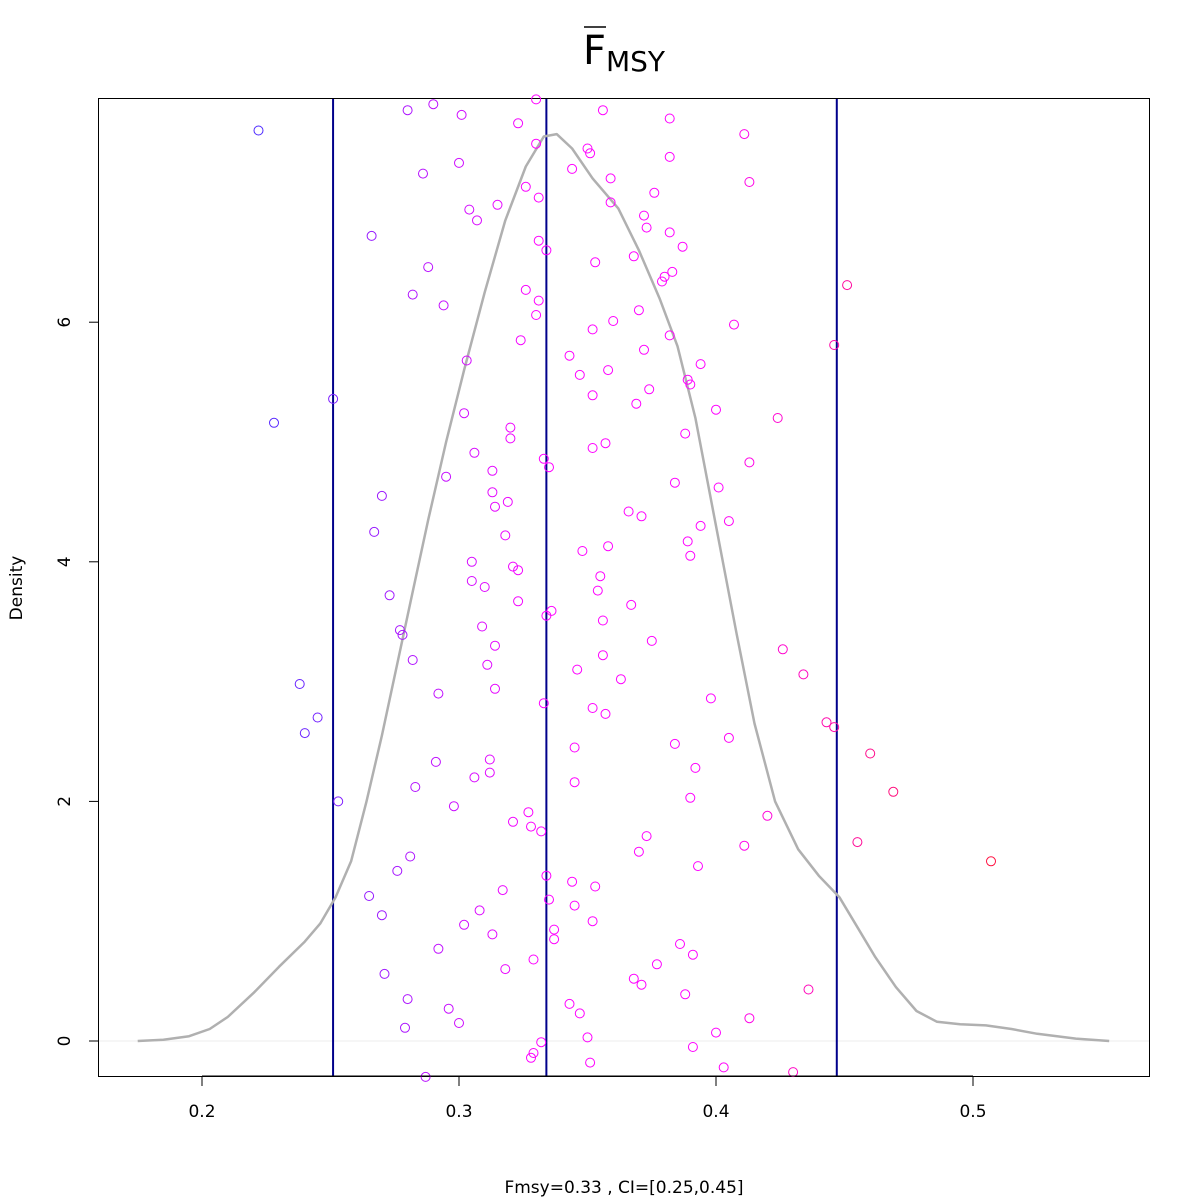 Image resolution: width=1200 pixels, height=1200 pixels. What do you see at coordinates (715, 1112) in the screenshot?
I see `x-tick-label: 0.4` at bounding box center [715, 1112].